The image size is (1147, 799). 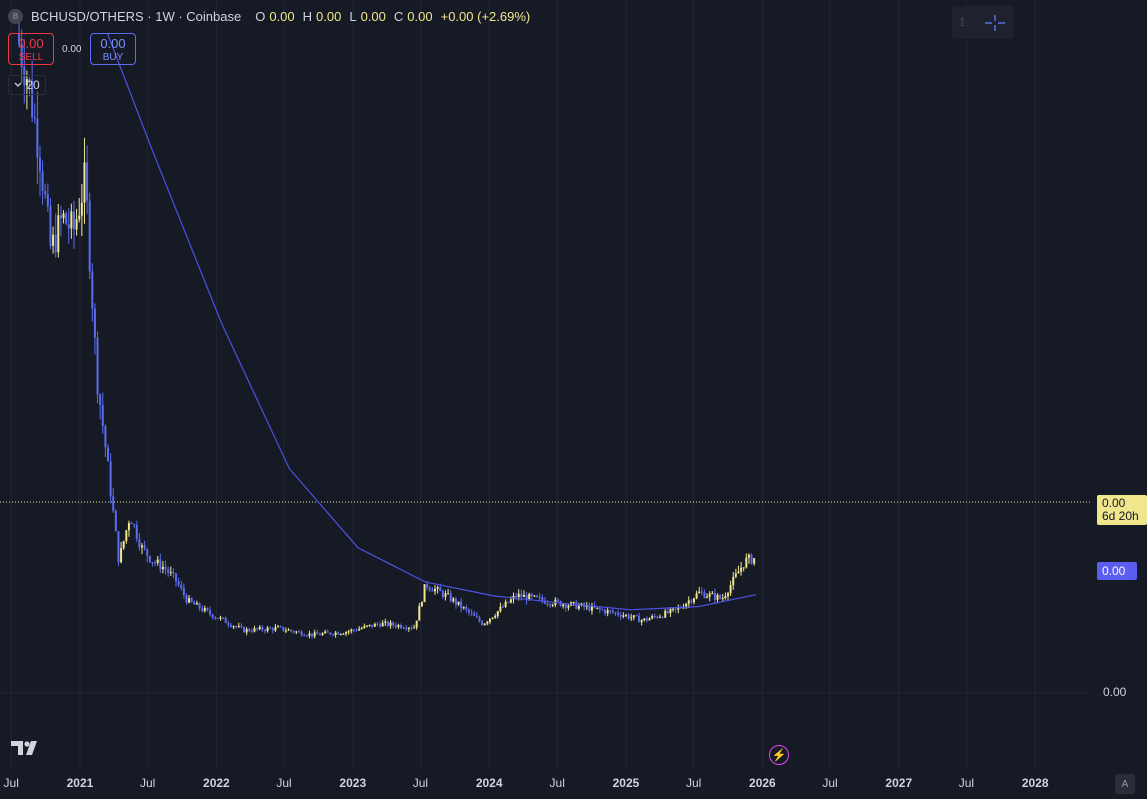 I want to click on volume-value: 20, so click(x=33, y=85).